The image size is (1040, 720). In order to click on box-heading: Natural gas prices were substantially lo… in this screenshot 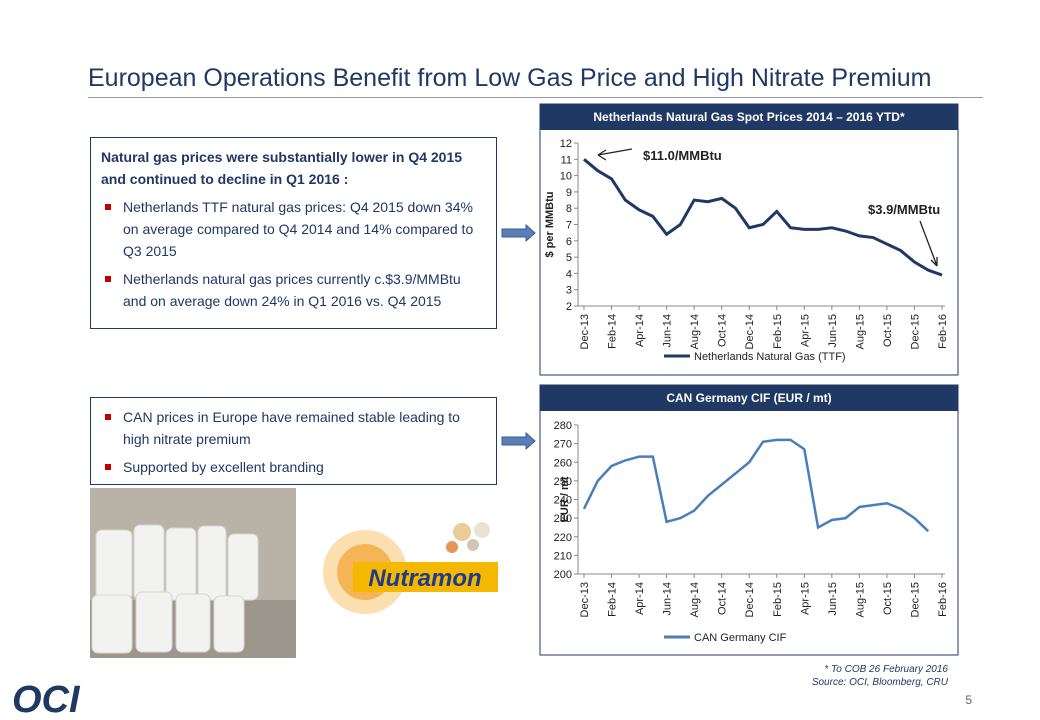, I will do `click(282, 168)`.